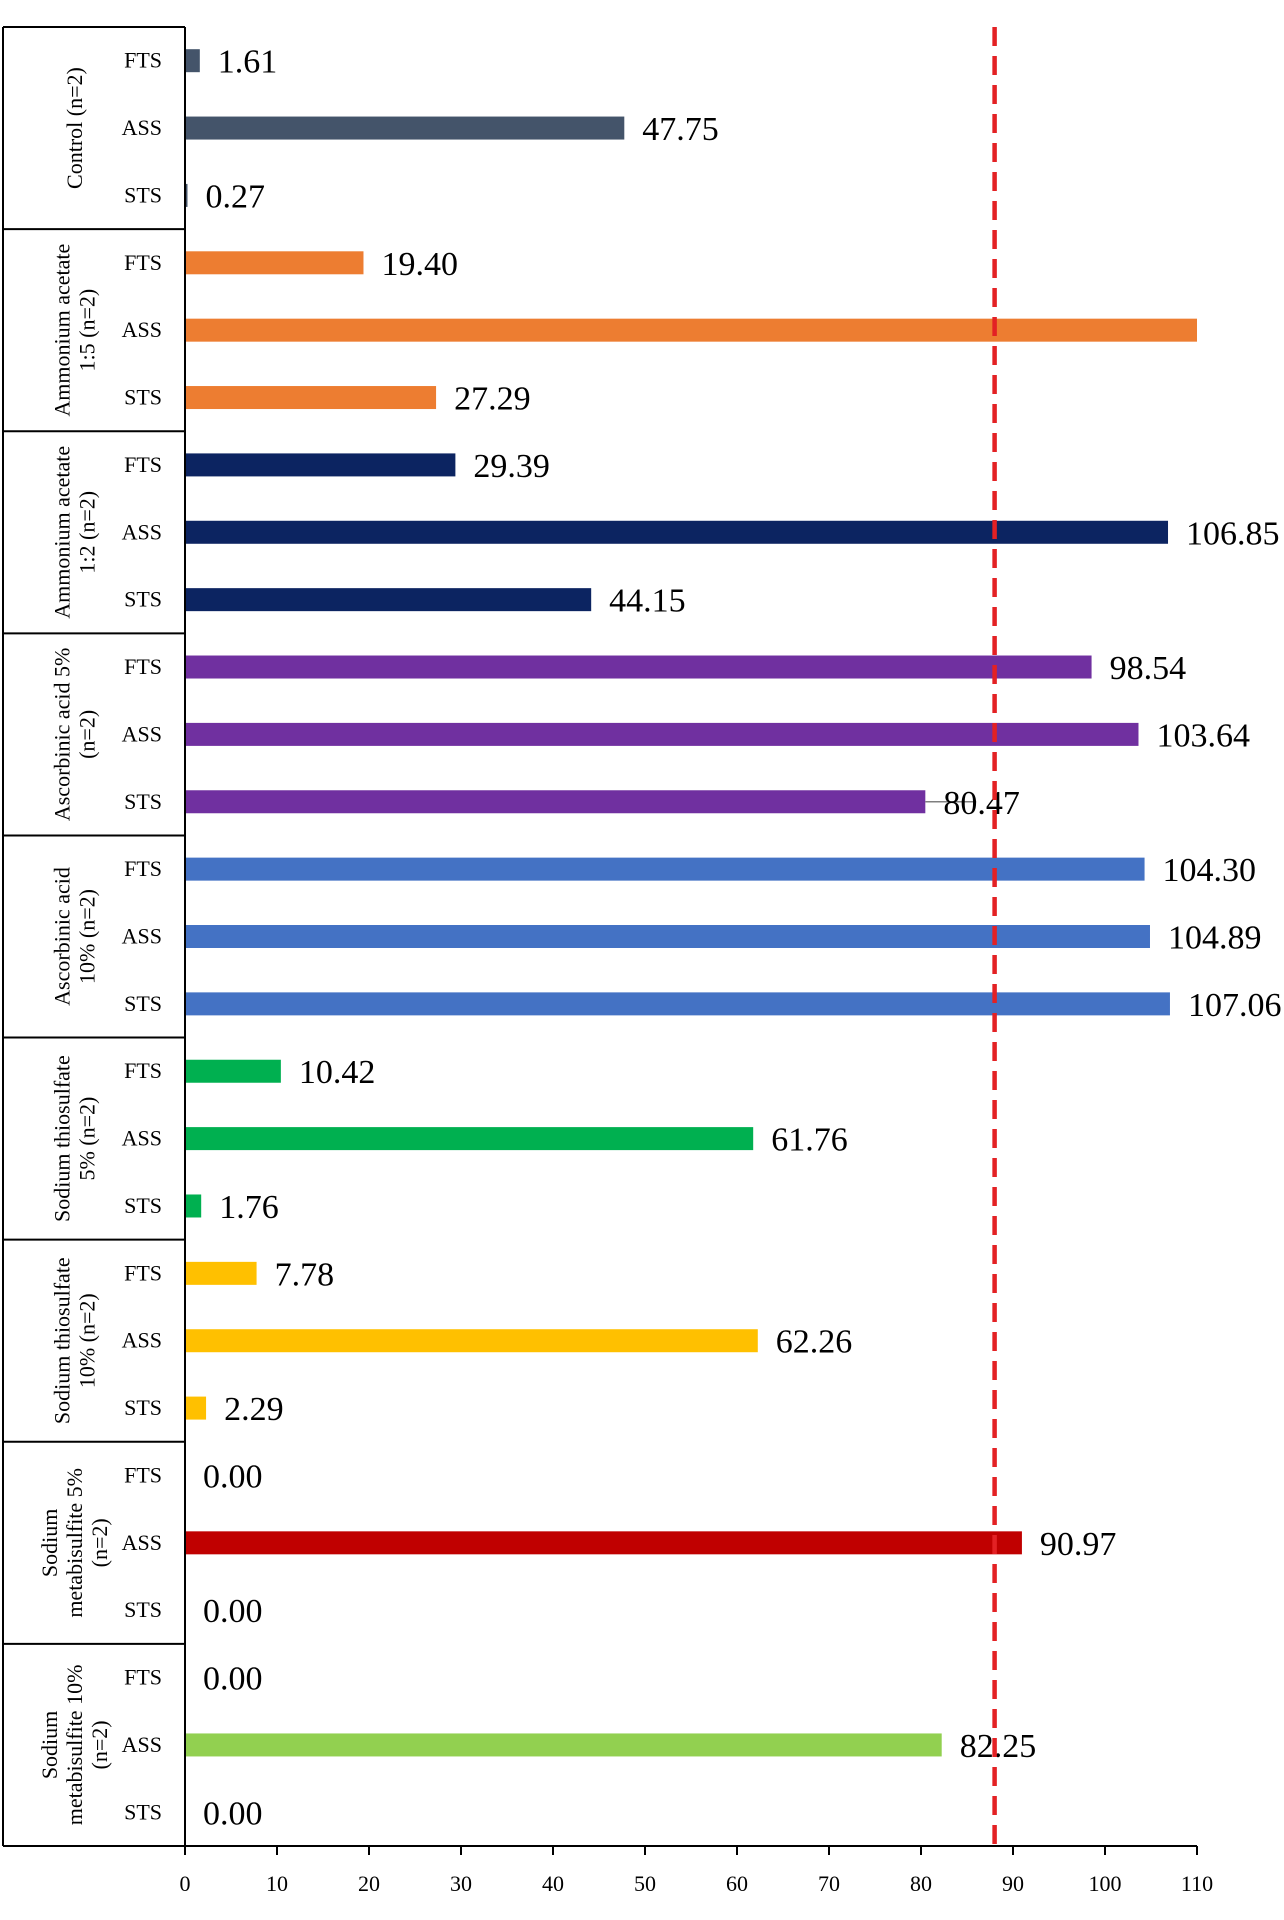  Describe the element at coordinates (1013, 1883) in the screenshot. I see `x-tick-label: 90` at that location.